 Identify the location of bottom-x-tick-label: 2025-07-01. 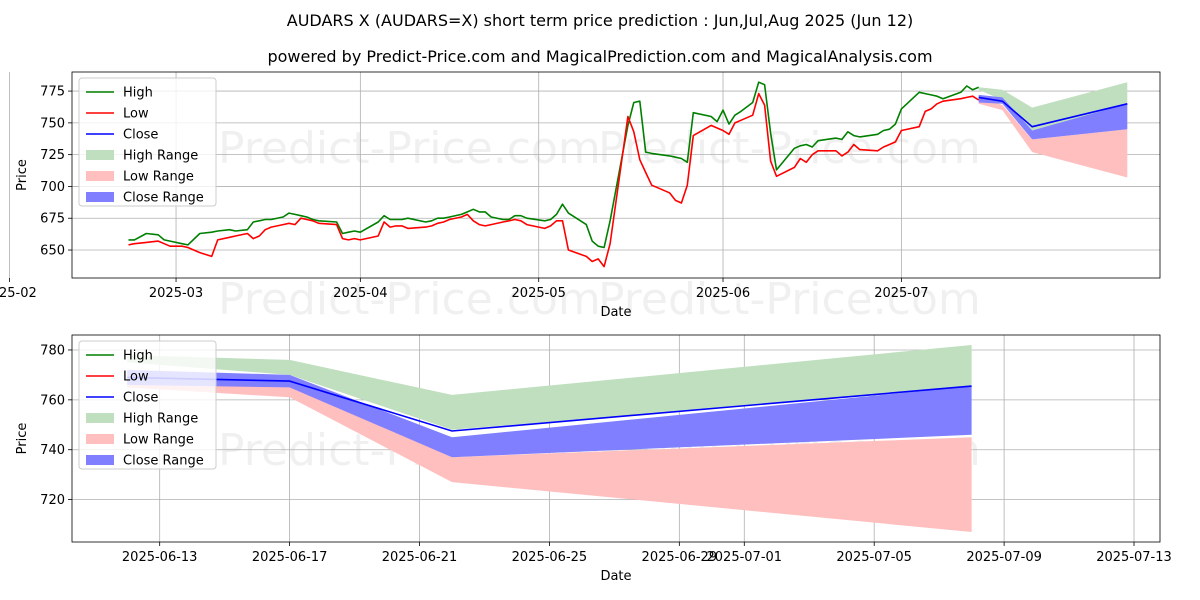
(745, 557).